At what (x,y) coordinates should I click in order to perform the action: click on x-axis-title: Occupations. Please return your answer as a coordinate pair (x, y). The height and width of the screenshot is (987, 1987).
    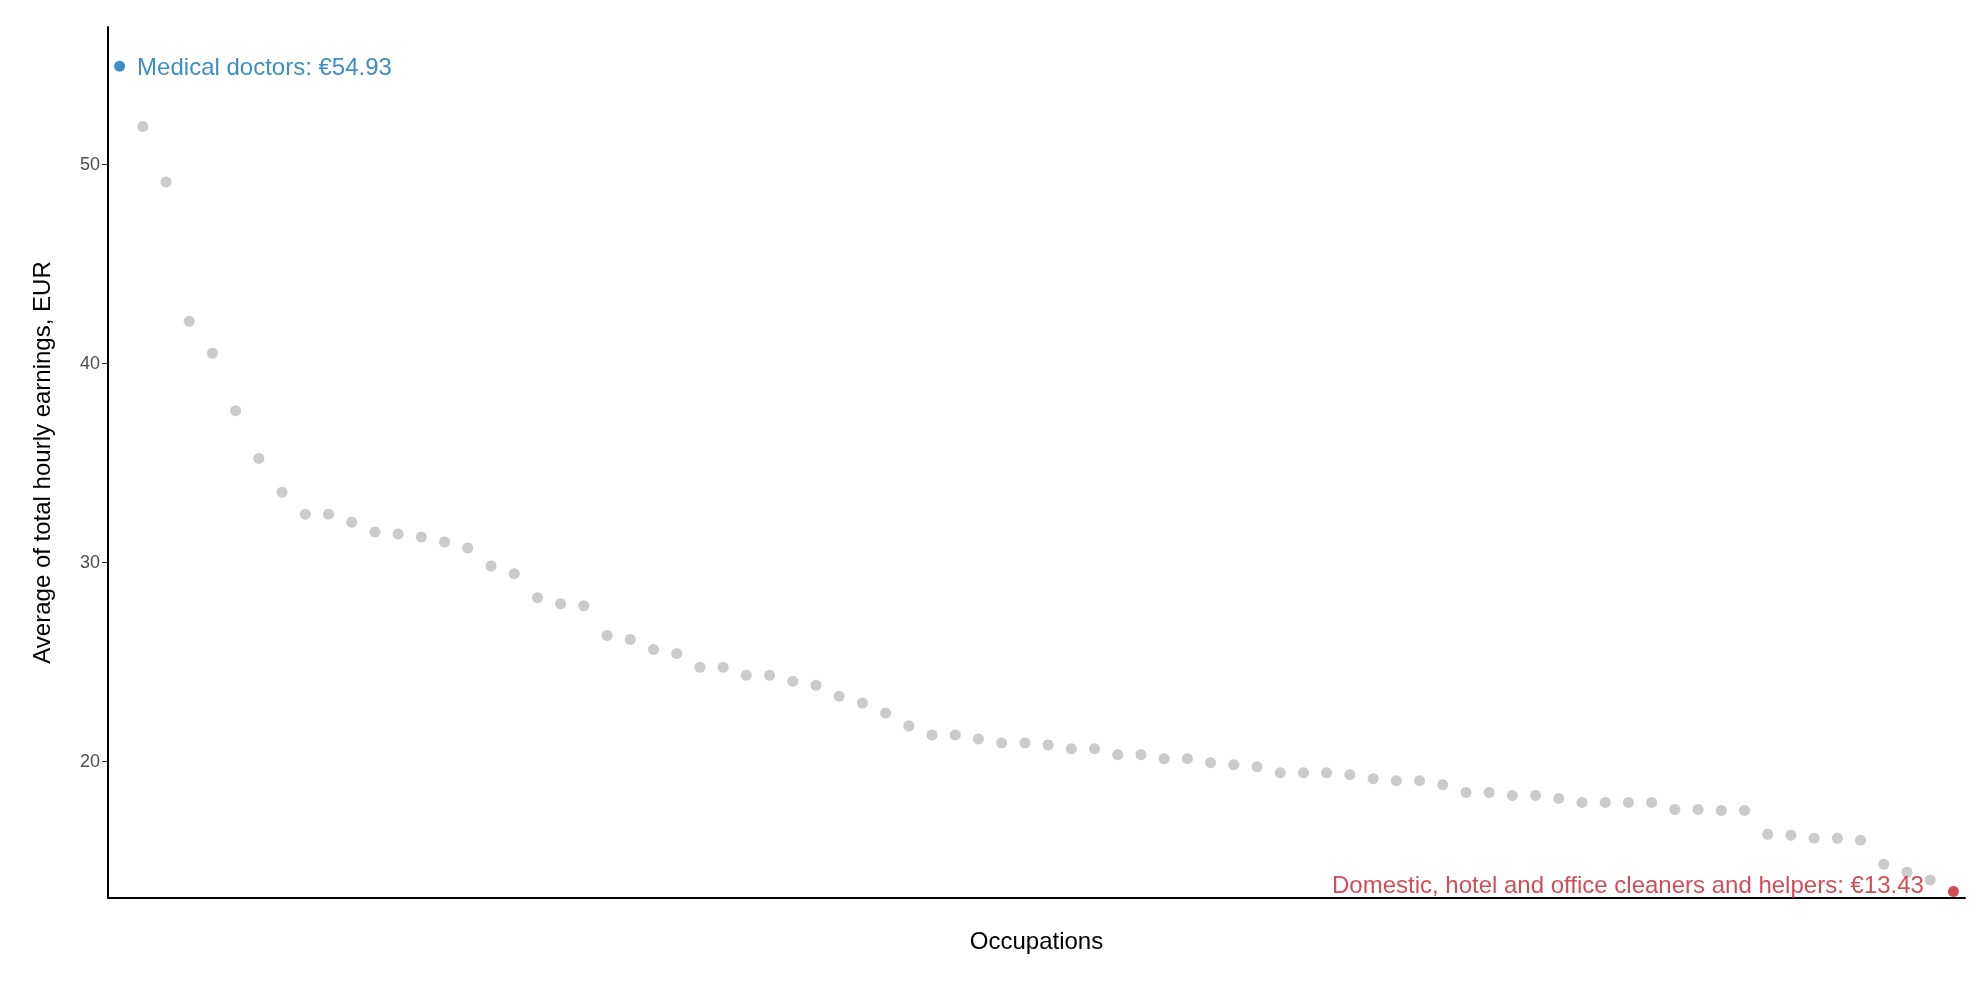
    Looking at the image, I should click on (1036, 940).